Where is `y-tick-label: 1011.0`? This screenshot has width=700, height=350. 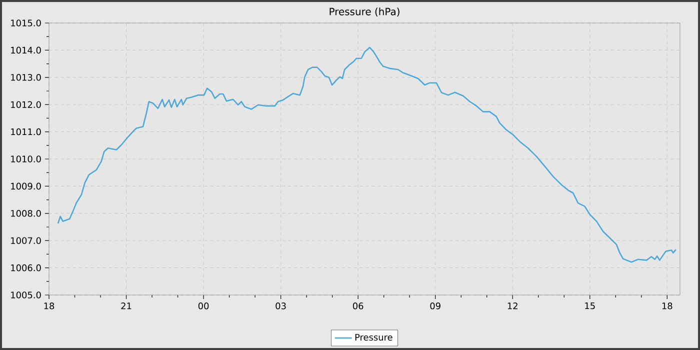
y-tick-label: 1011.0 is located at coordinates (26, 132).